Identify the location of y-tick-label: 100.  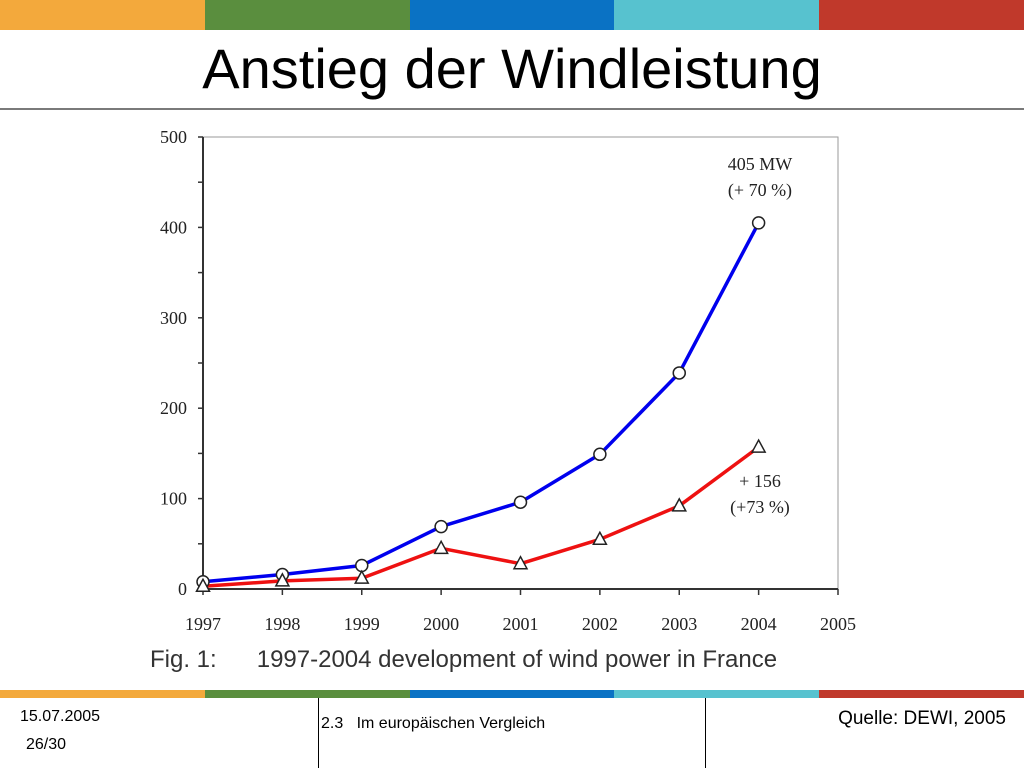
(173, 499).